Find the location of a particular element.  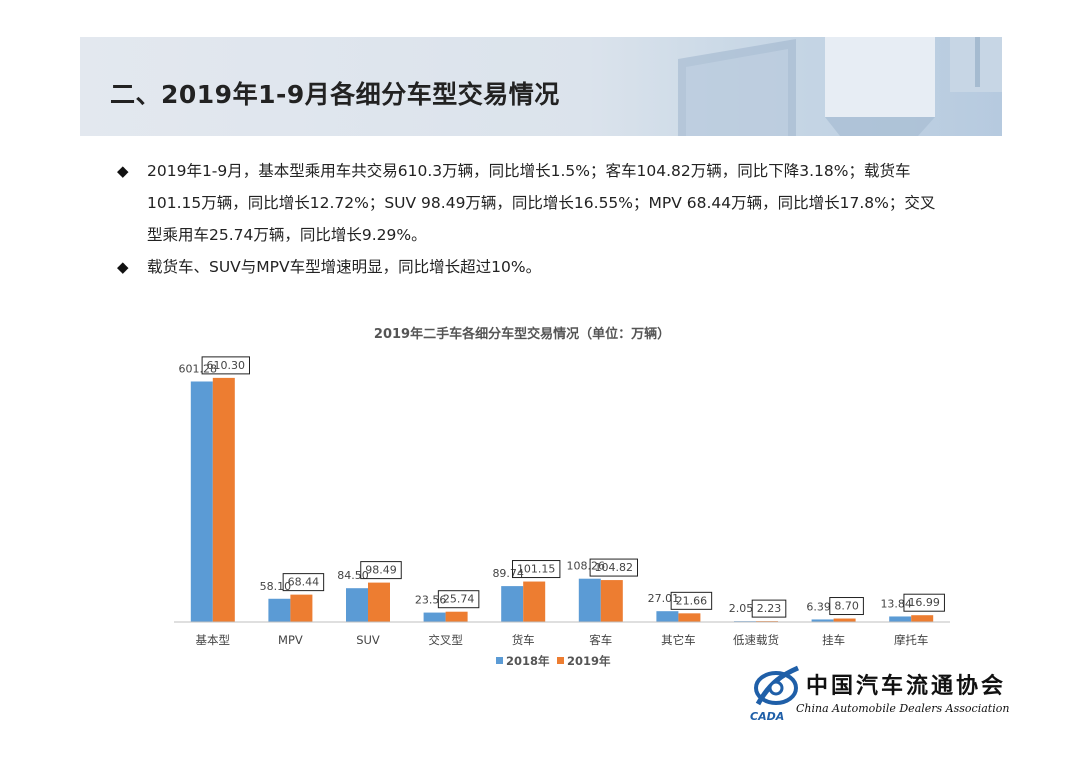

data-label-2019-0: 610.30 is located at coordinates (226, 365).